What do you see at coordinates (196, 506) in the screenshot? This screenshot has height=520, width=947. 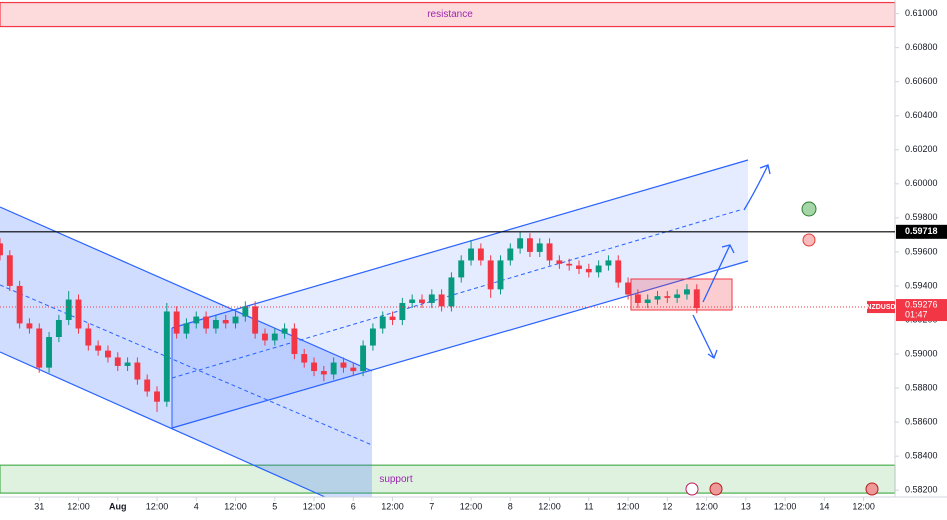 I see `x-tick-label: 4` at bounding box center [196, 506].